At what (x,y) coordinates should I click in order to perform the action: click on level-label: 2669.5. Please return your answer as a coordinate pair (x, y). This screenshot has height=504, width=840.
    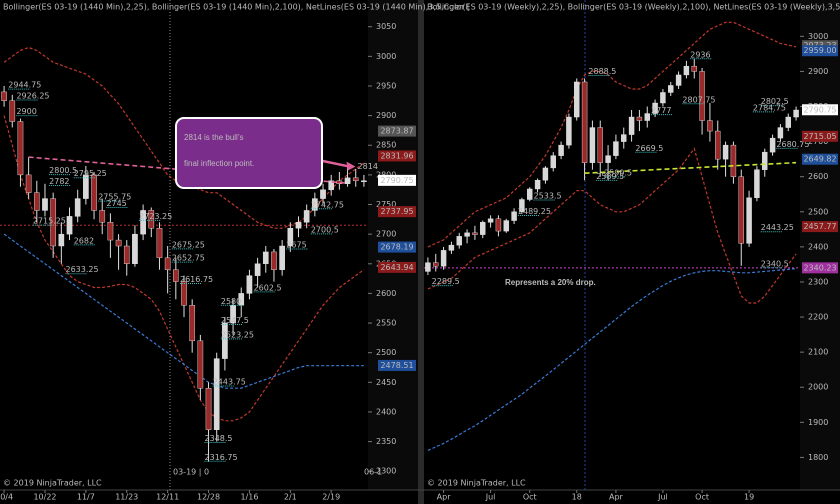
    Looking at the image, I should click on (649, 148).